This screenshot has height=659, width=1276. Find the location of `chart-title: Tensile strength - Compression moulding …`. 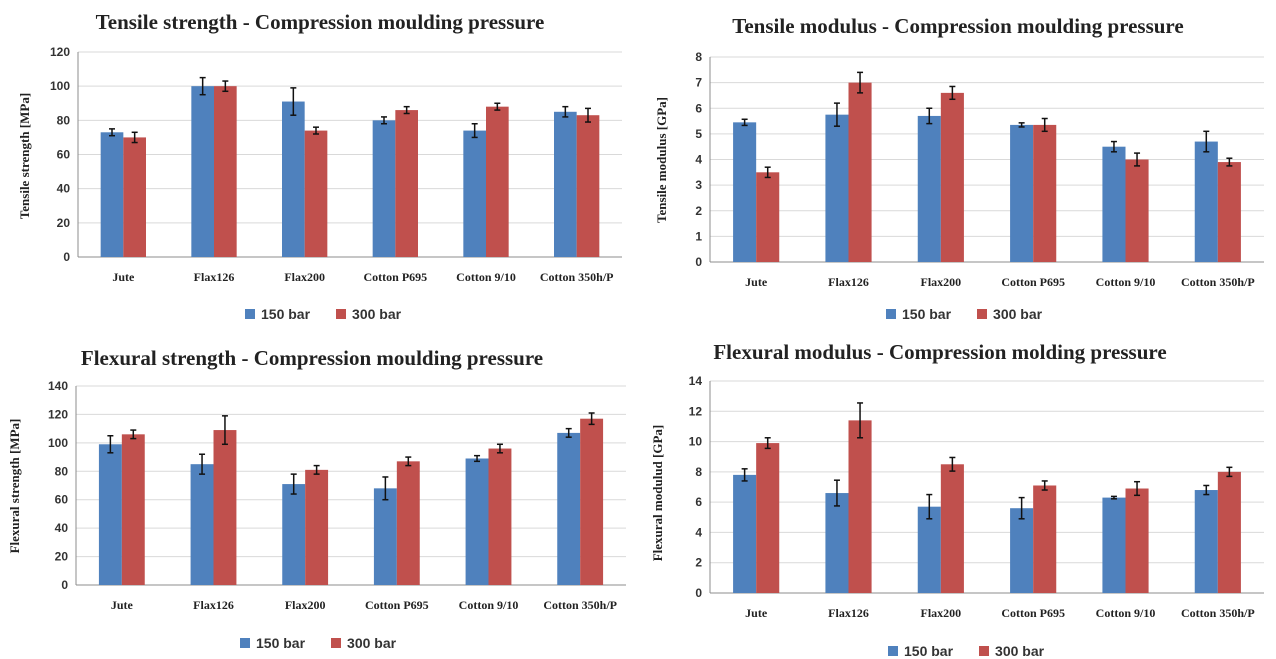

chart-title: Tensile strength - Compression moulding … is located at coordinates (320, 22).